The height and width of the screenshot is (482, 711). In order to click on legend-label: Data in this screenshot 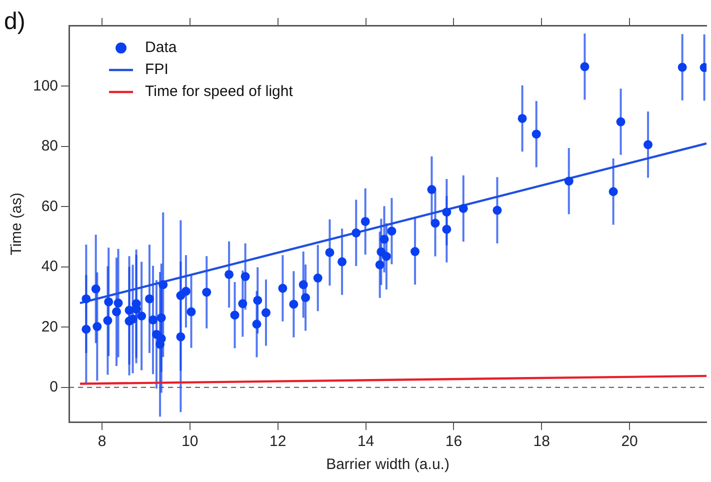, I will do `click(161, 47)`.